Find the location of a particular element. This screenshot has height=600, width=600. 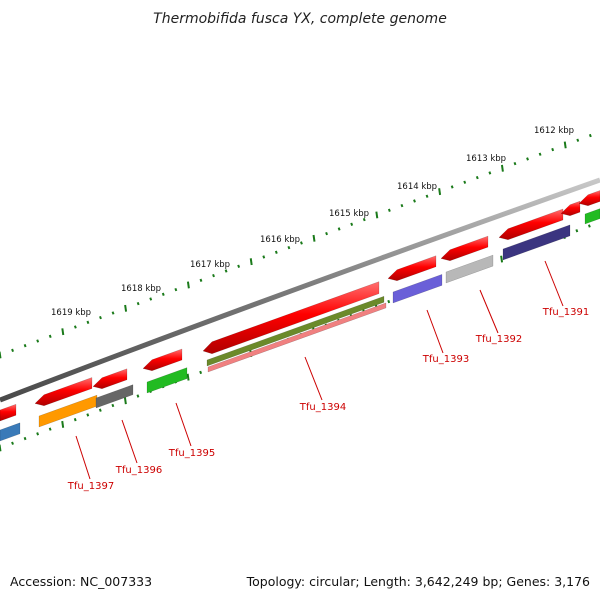

kbp-label: 1612 kbp is located at coordinates (554, 131).